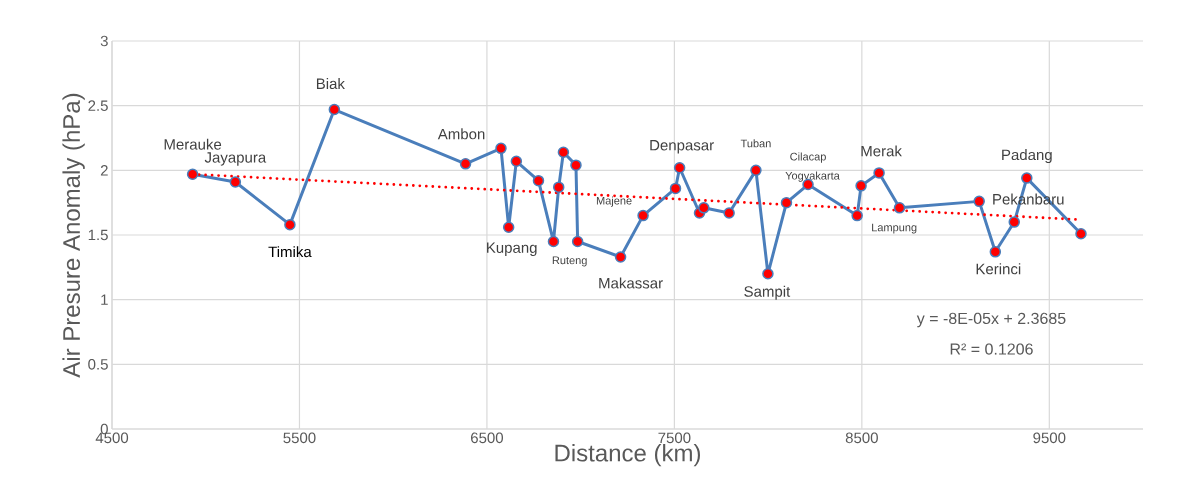 The width and height of the screenshot is (1189, 504). I want to click on annotation: Lampung, so click(894, 228).